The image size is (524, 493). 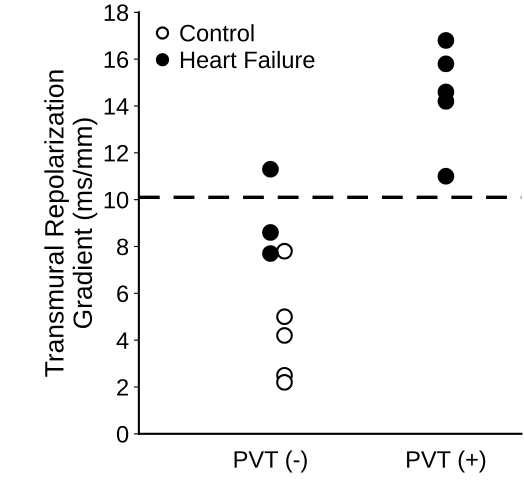 I want to click on y-tick-label: 2, so click(x=122, y=387).